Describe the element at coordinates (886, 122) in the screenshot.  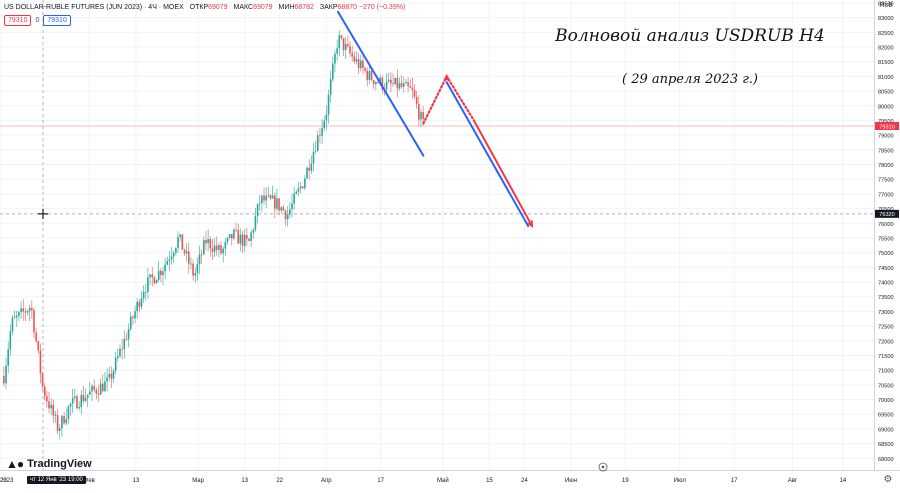
I see `price-tick-label: 79500` at that location.